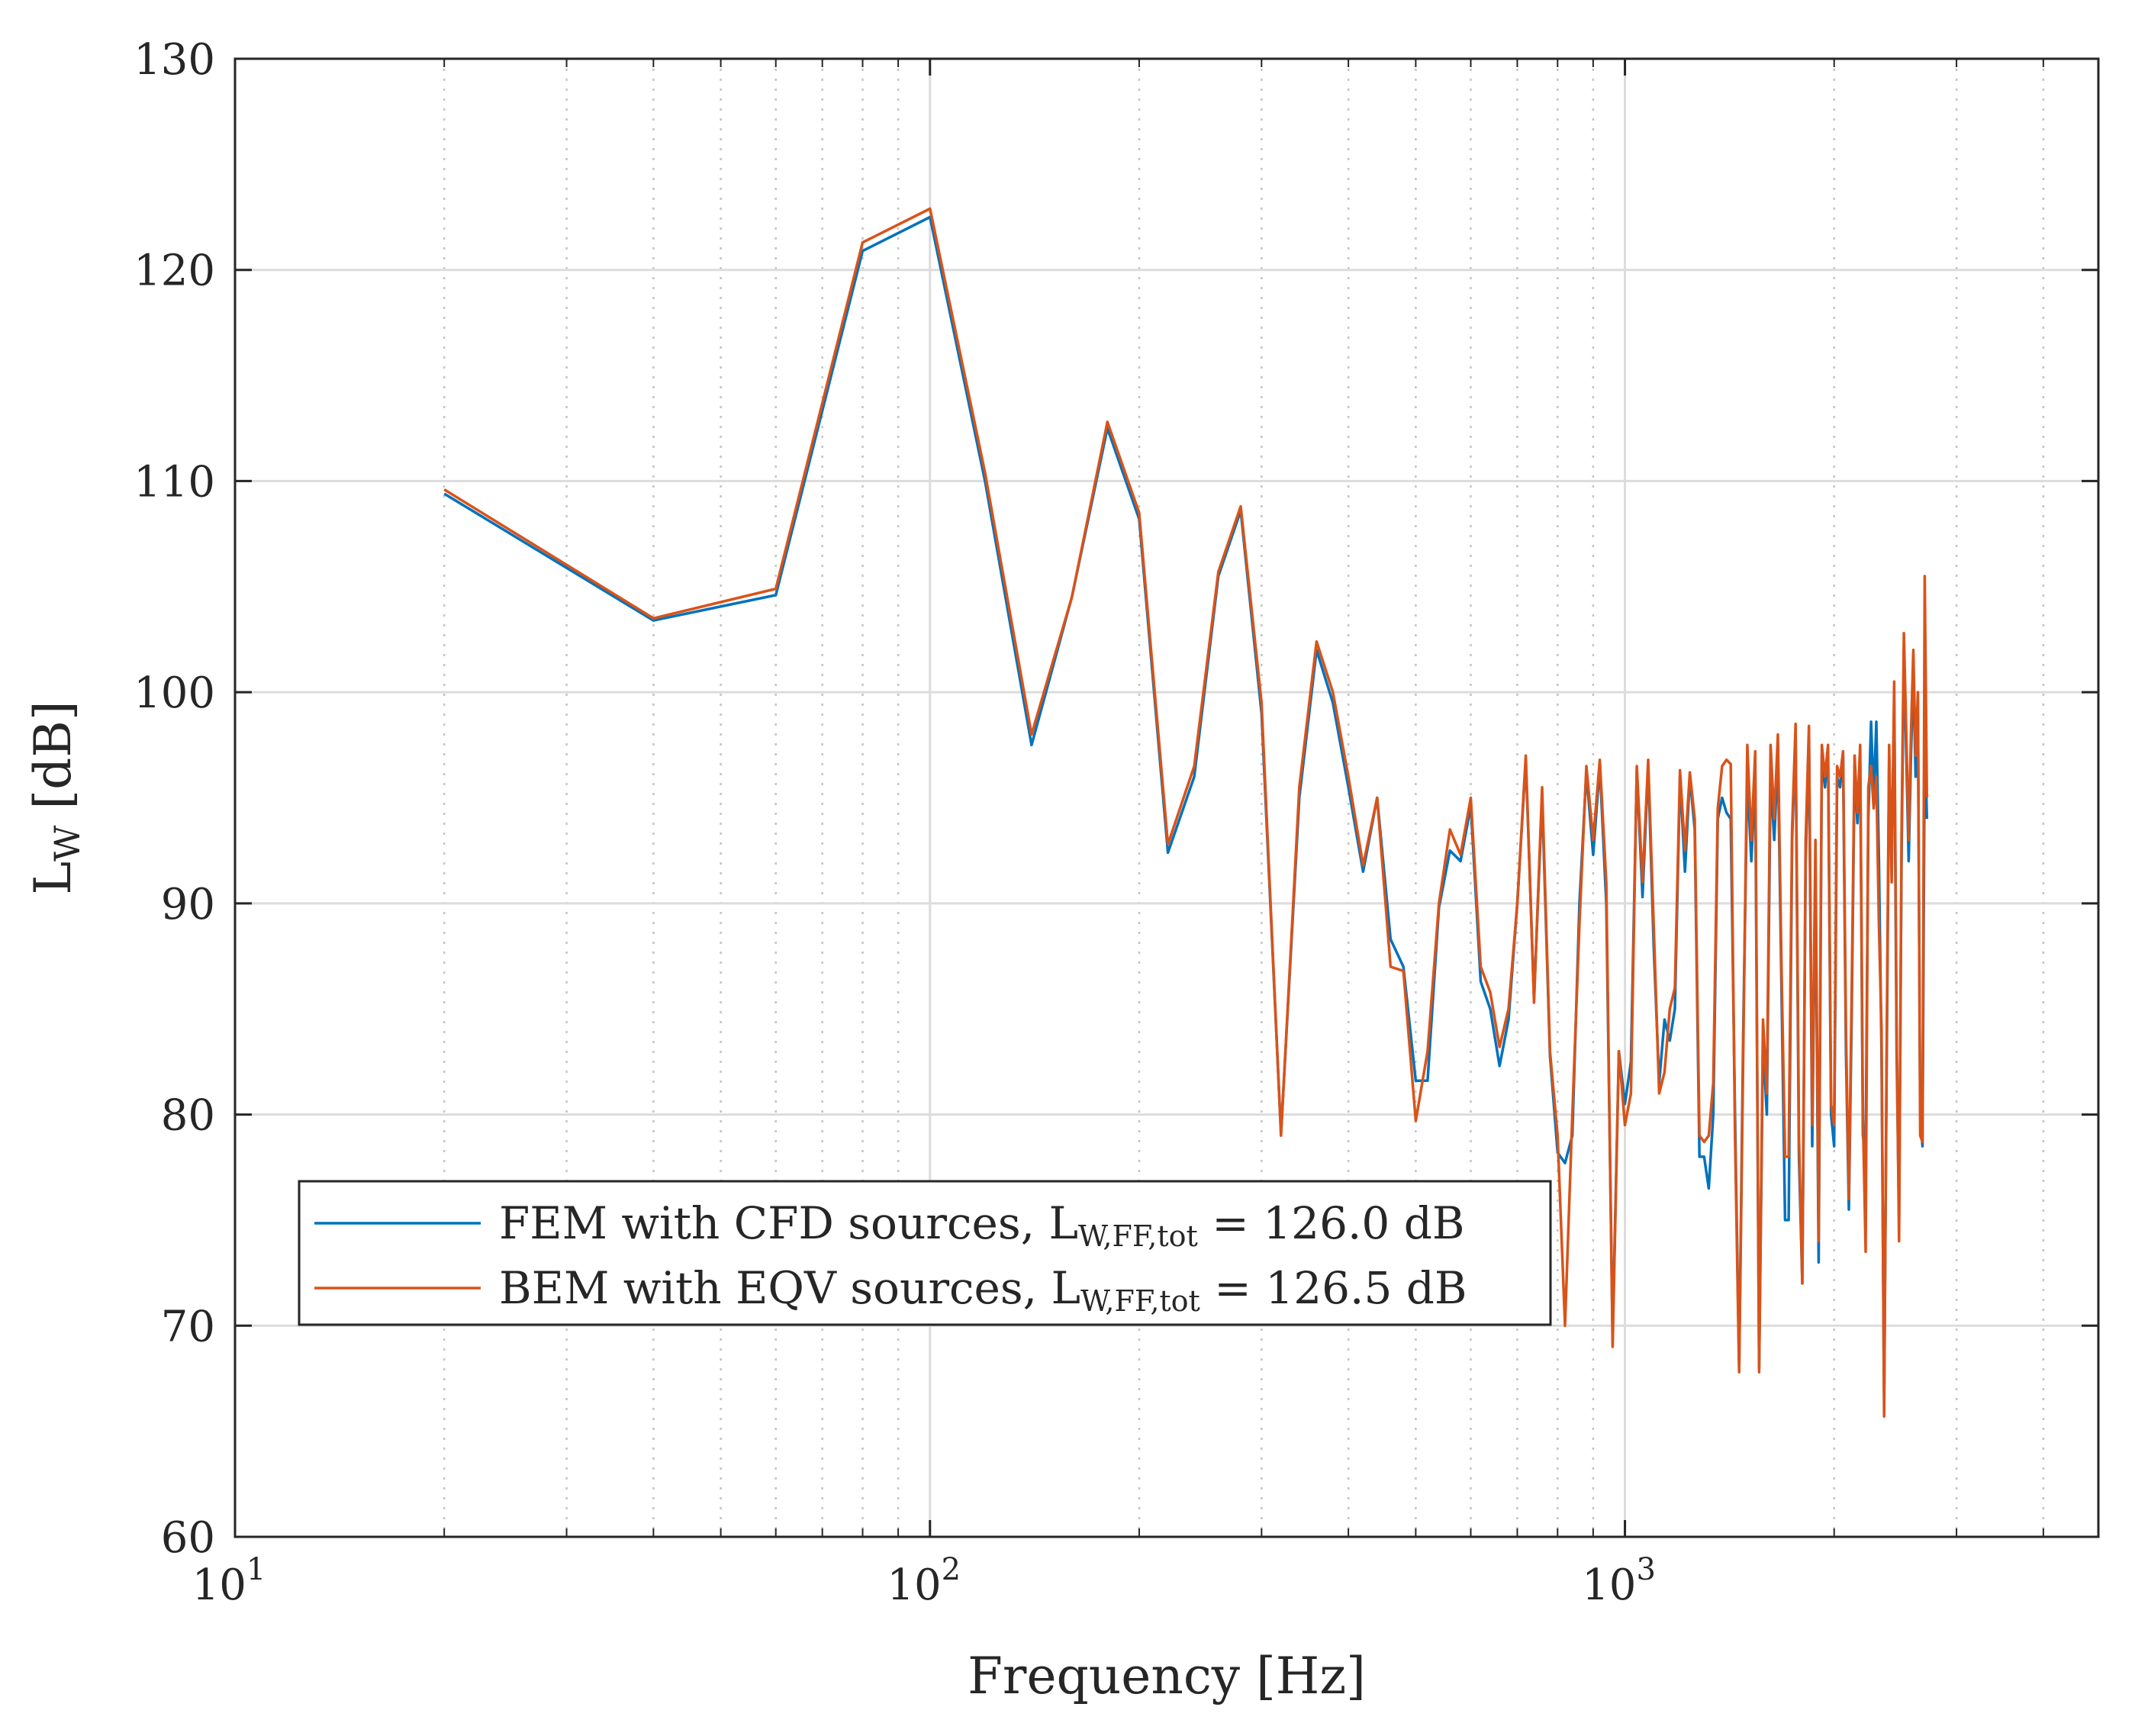  Describe the element at coordinates (1645, 1570) in the screenshot. I see `x-tick-label-exponent: 3` at that location.